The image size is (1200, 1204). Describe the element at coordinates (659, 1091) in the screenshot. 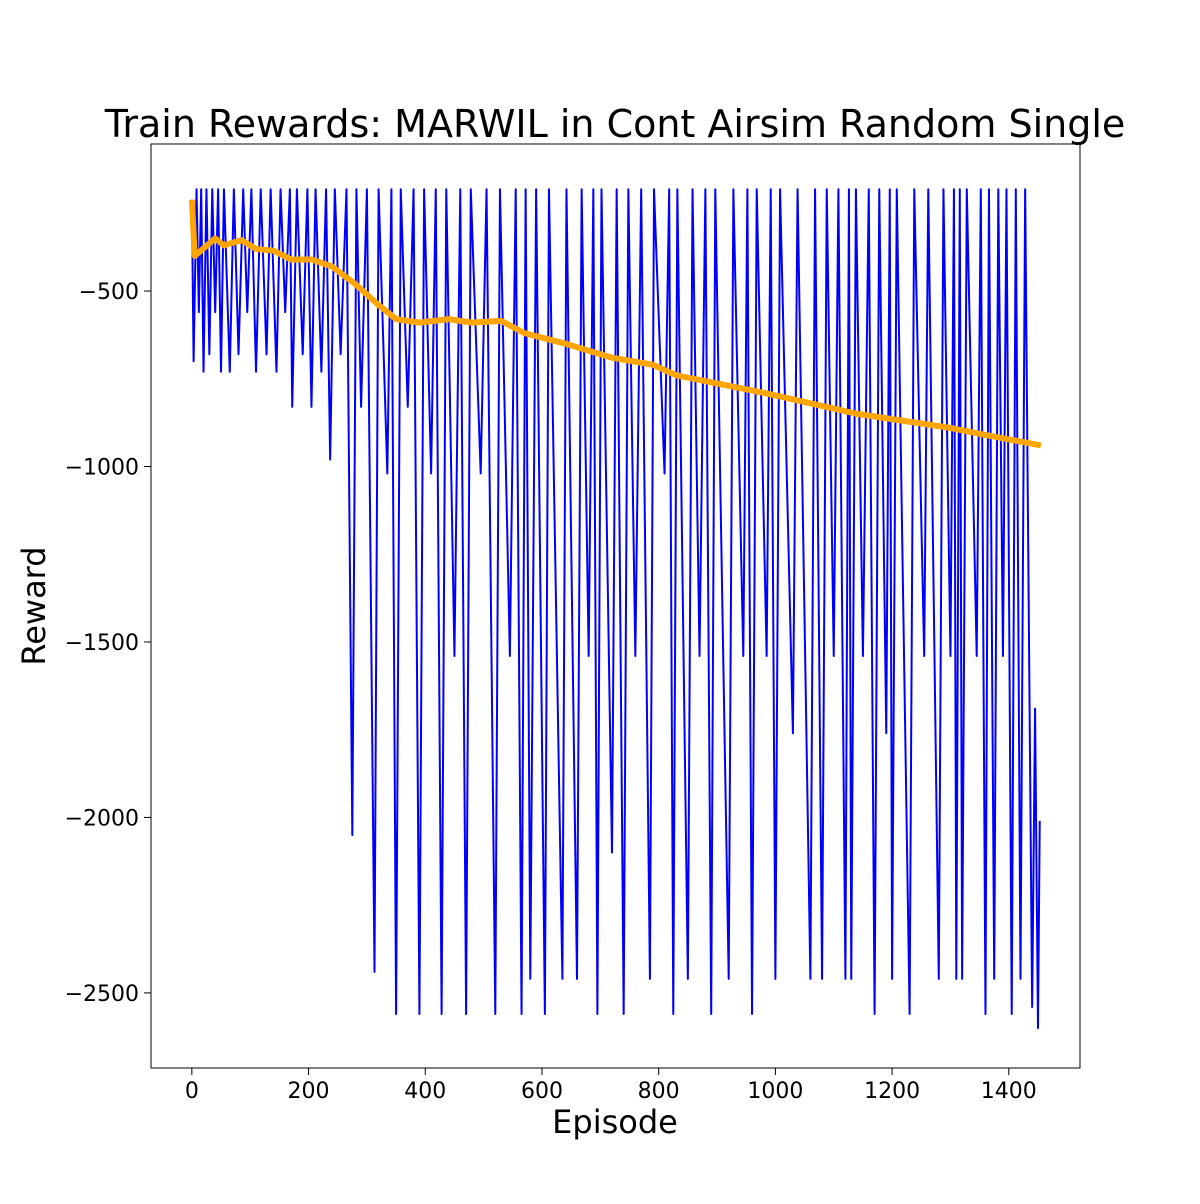

I see `x-tick-label: 800` at that location.